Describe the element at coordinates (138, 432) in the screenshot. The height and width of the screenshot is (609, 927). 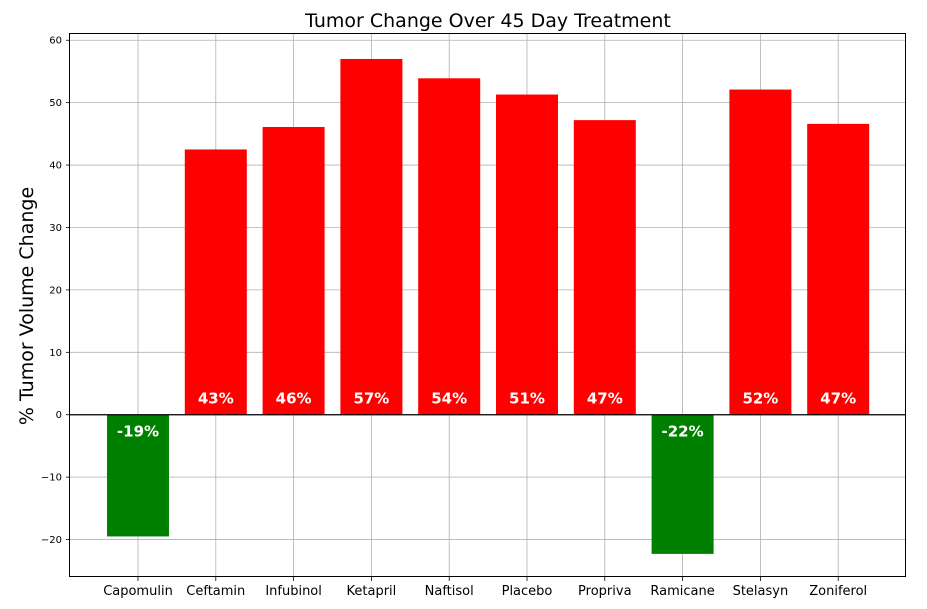
I see `bar-value-label: -19%` at that location.